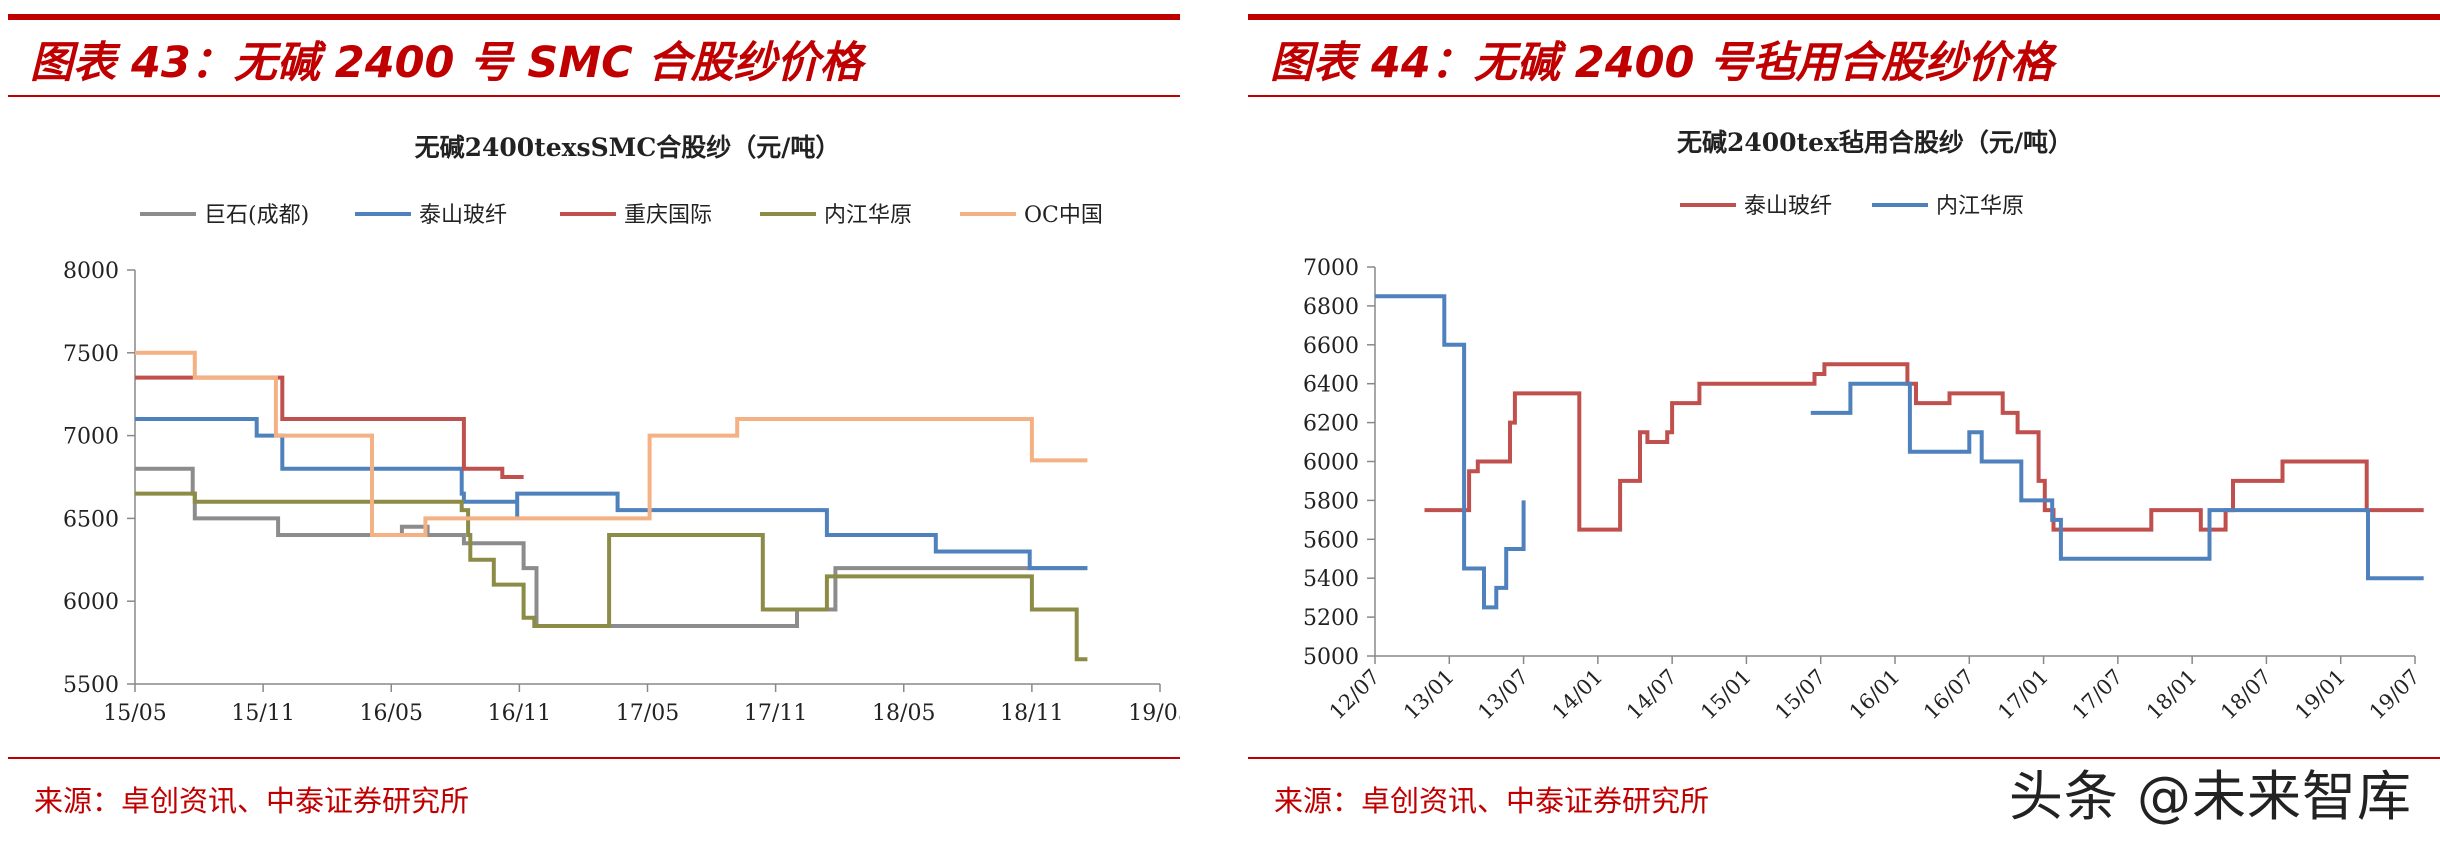 The height and width of the screenshot is (842, 2440). Describe the element at coordinates (1331, 579) in the screenshot. I see `y-tick-label: 5400` at that location.